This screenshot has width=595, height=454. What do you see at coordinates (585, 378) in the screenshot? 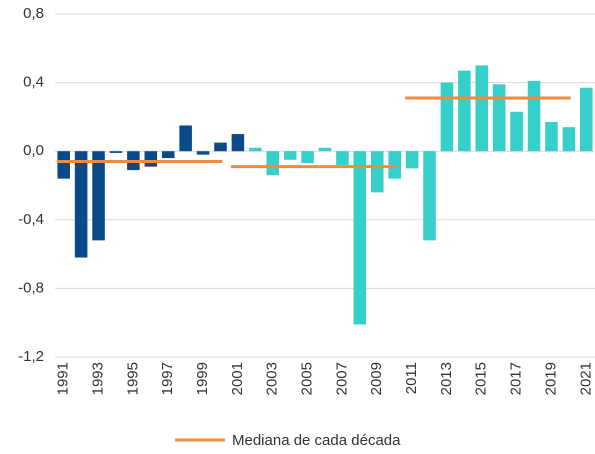
I see `x-tick-label: 2021` at bounding box center [585, 378].